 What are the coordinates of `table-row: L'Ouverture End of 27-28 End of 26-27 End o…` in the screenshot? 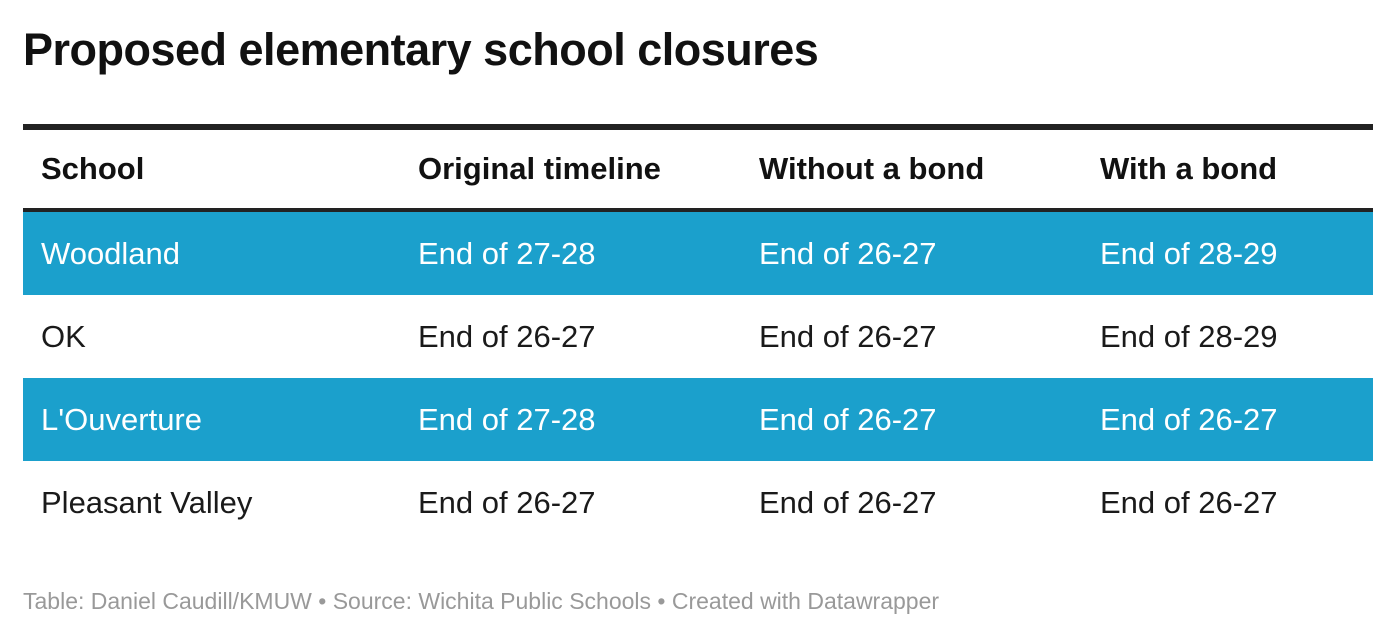 It's located at (698, 419).